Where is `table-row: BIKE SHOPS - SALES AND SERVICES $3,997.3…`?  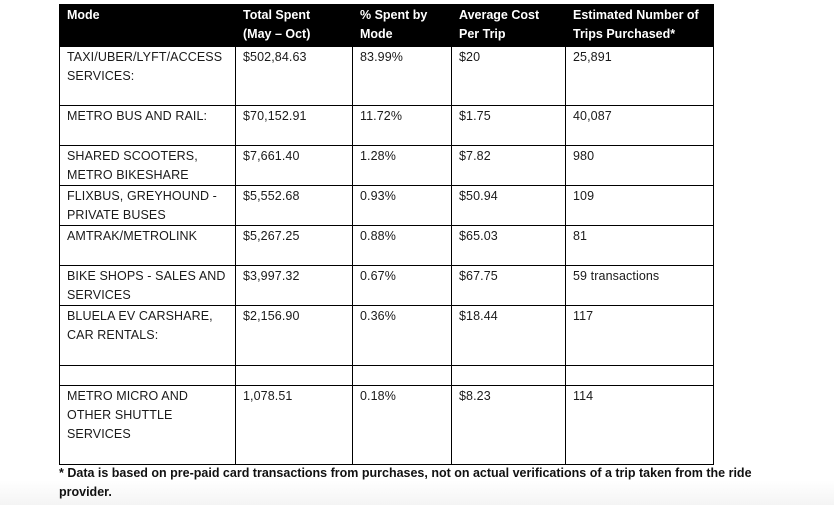
table-row: BIKE SHOPS - SALES AND SERVICES $3,997.3… is located at coordinates (386, 285).